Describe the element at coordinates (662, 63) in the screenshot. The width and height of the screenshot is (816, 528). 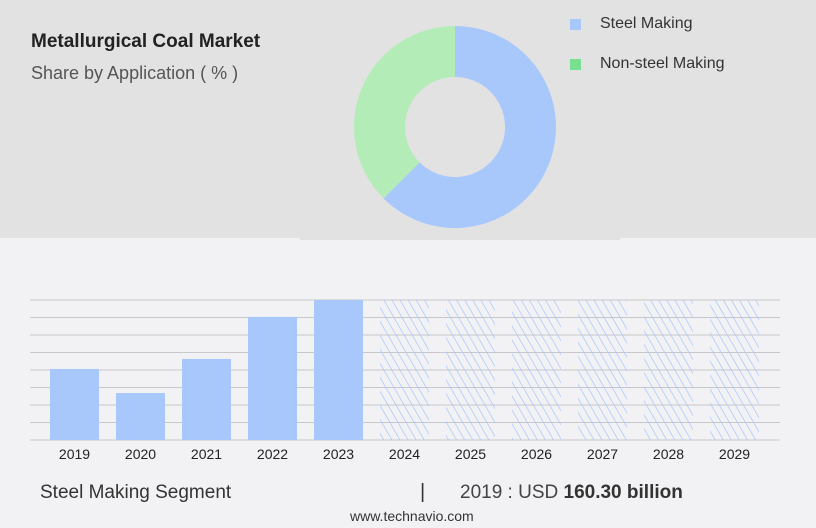
I see `legend-label: Non-steel Making` at that location.